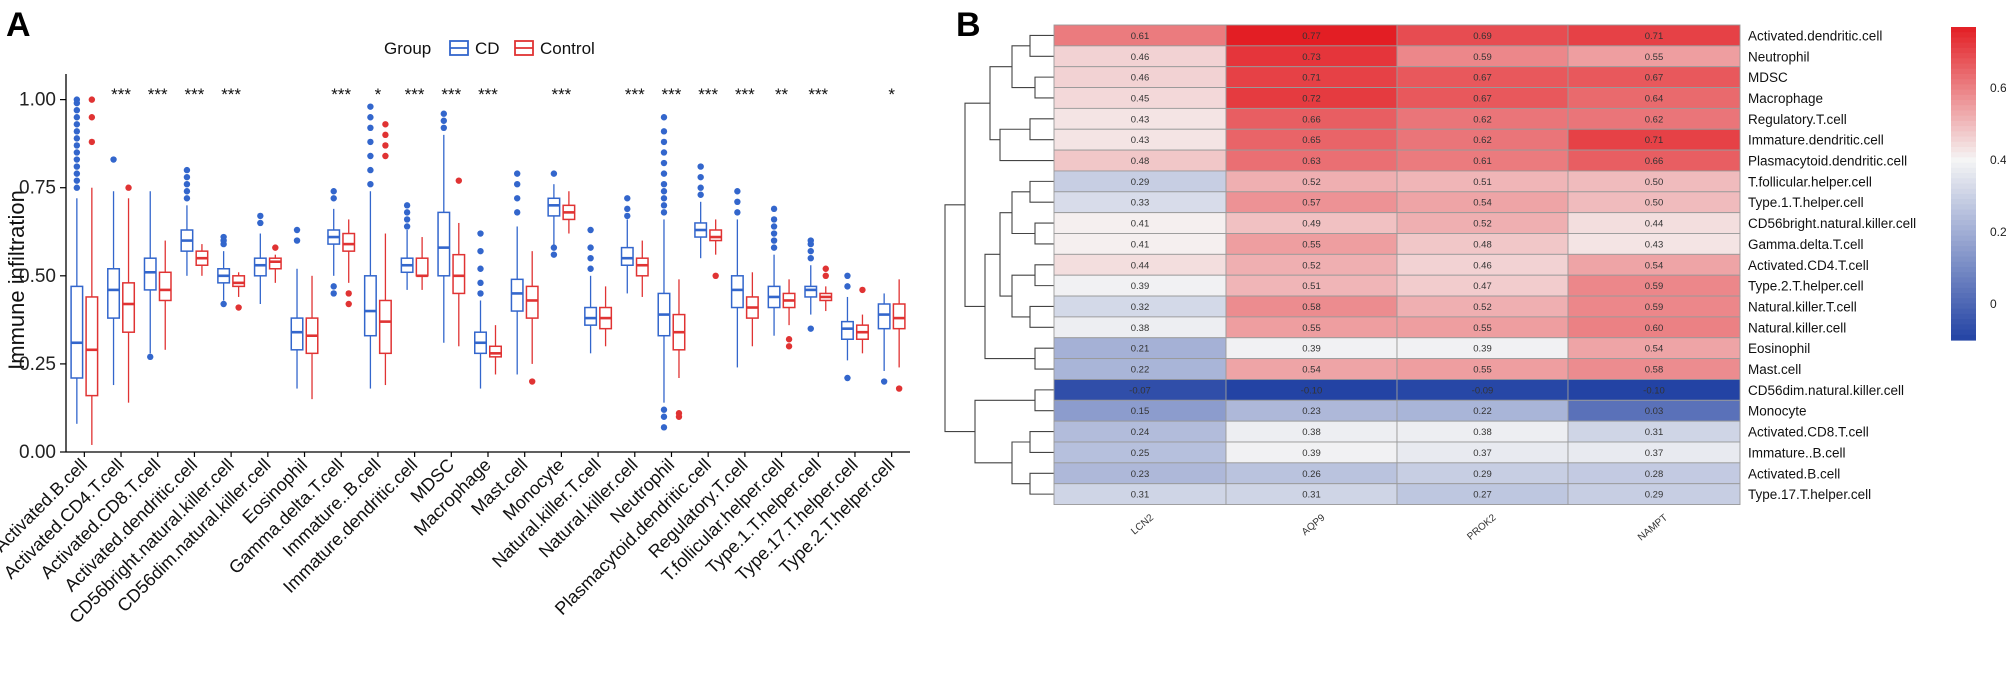 This screenshot has width=2006, height=686. I want to click on legend-label-cd: CD, so click(487, 48).